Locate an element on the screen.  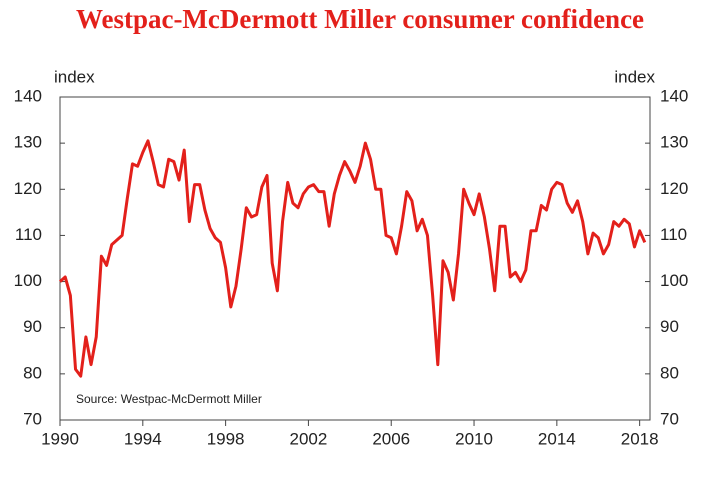
y-tick-label: 140 is located at coordinates (28, 95).